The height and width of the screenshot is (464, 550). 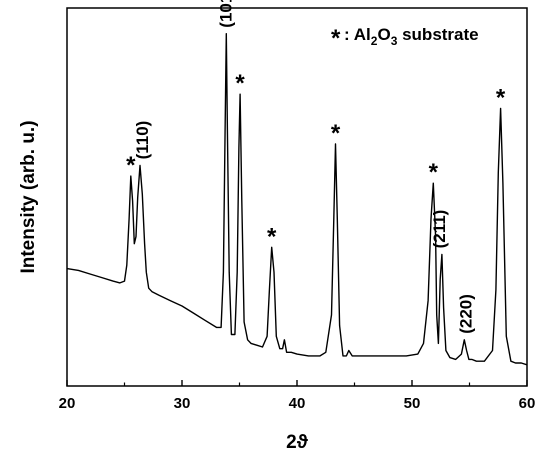 I want to click on legend-mid: O, so click(x=383, y=34).